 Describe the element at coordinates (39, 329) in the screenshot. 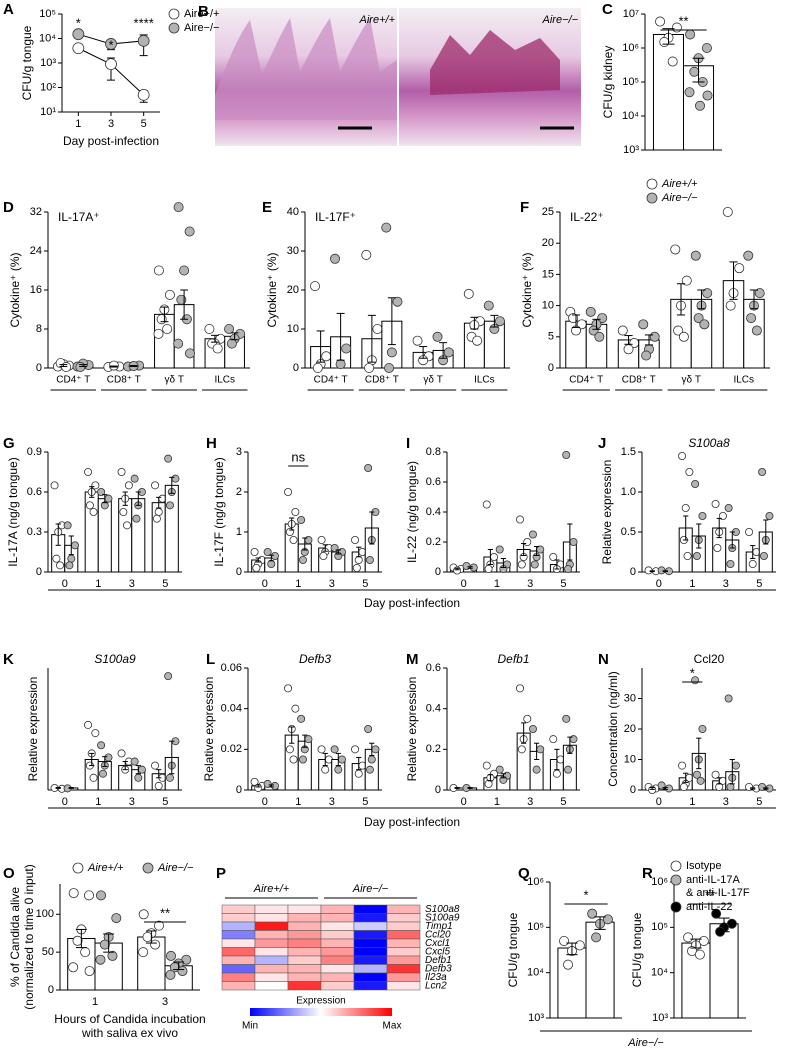

I see `y-tick-label: 8` at that location.